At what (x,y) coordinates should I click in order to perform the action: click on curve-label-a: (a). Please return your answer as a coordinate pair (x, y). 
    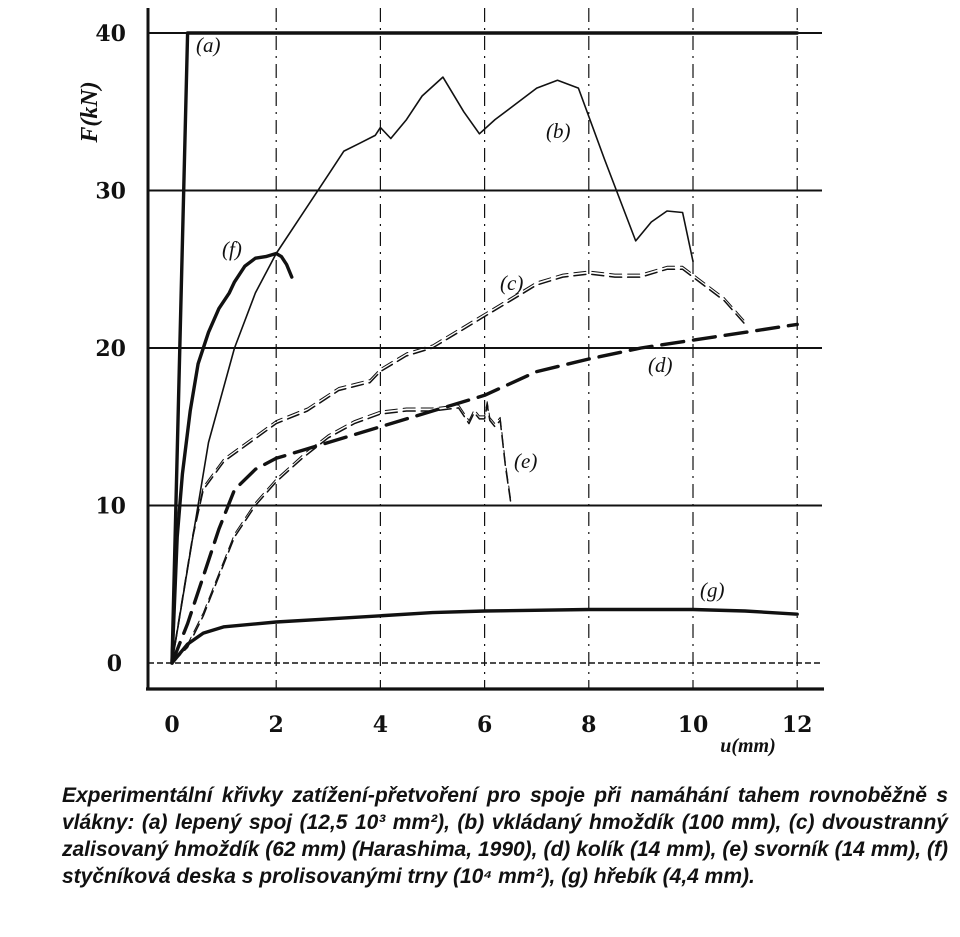
    Looking at the image, I should click on (208, 45).